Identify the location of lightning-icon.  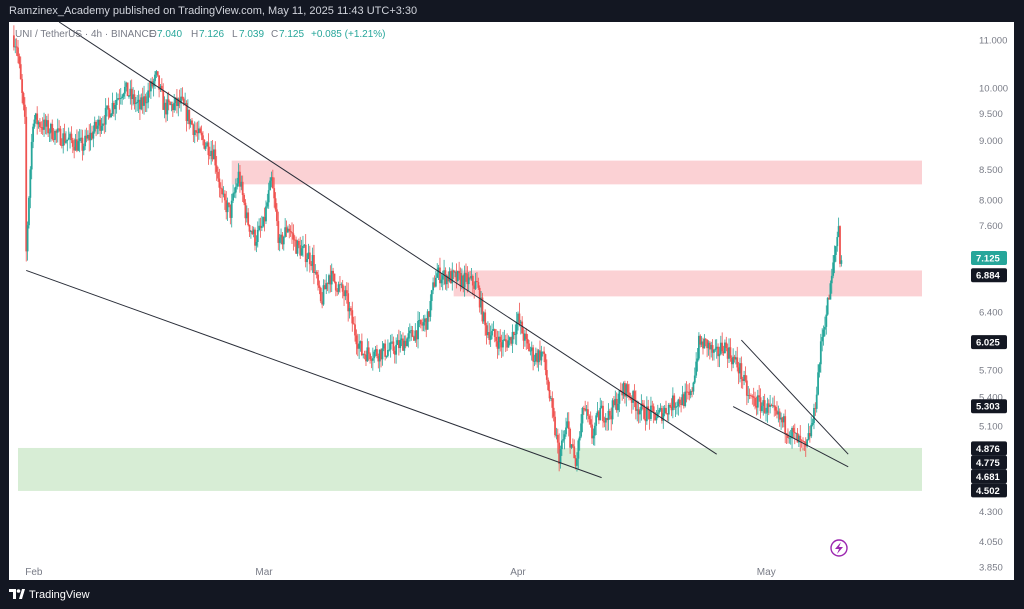
(839, 548).